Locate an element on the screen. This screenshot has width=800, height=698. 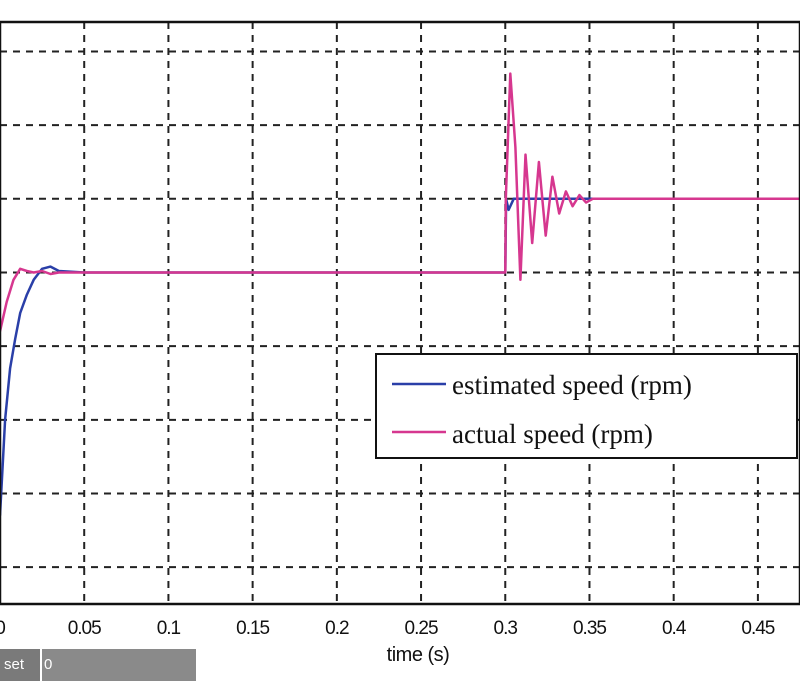
x-tick-label: 0.45 is located at coordinates (757, 628).